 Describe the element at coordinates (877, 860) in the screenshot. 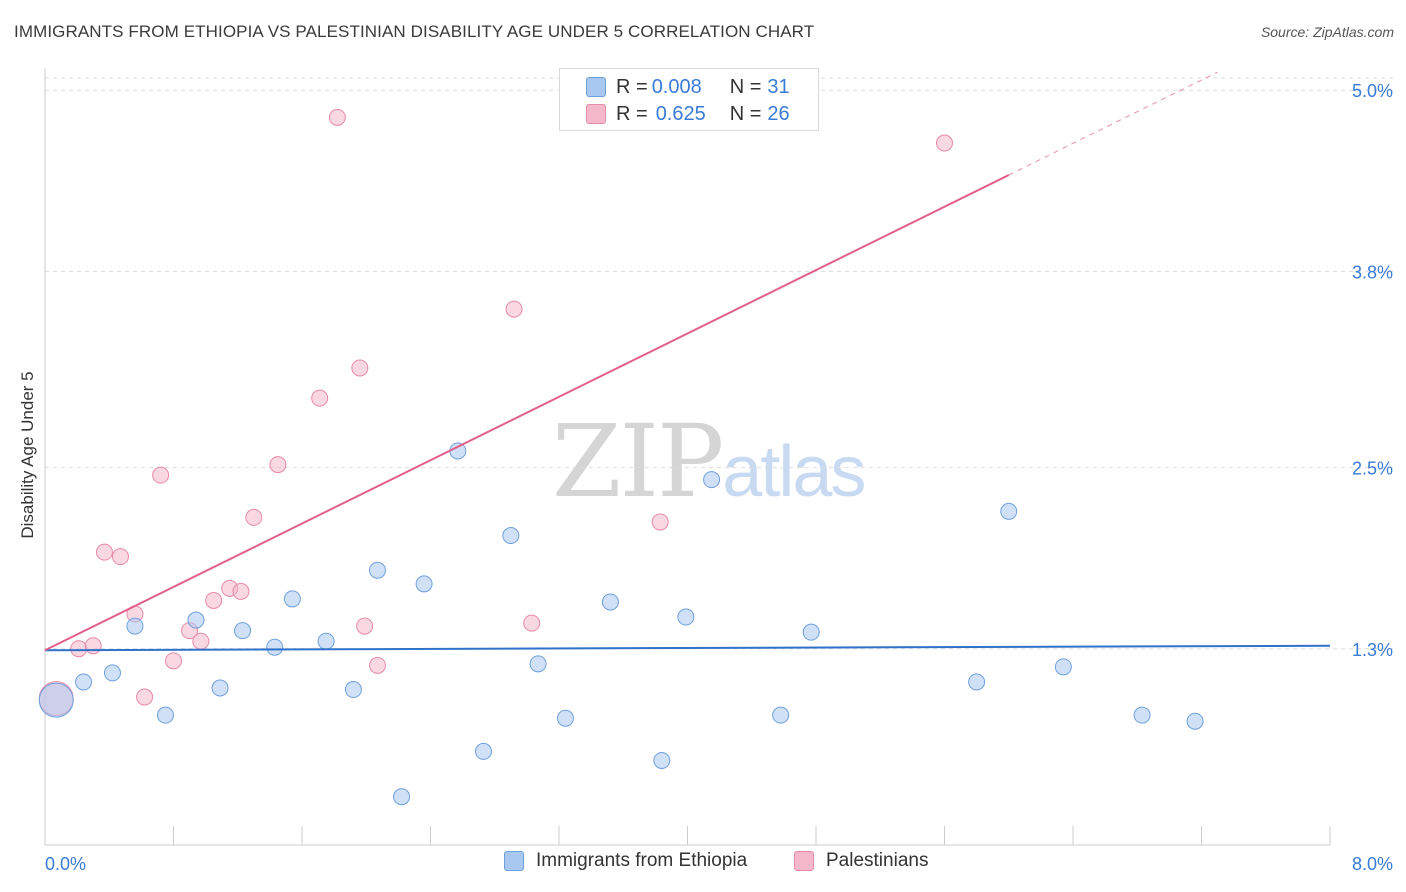

I see `legend-label-palestinians: Palestinians` at that location.